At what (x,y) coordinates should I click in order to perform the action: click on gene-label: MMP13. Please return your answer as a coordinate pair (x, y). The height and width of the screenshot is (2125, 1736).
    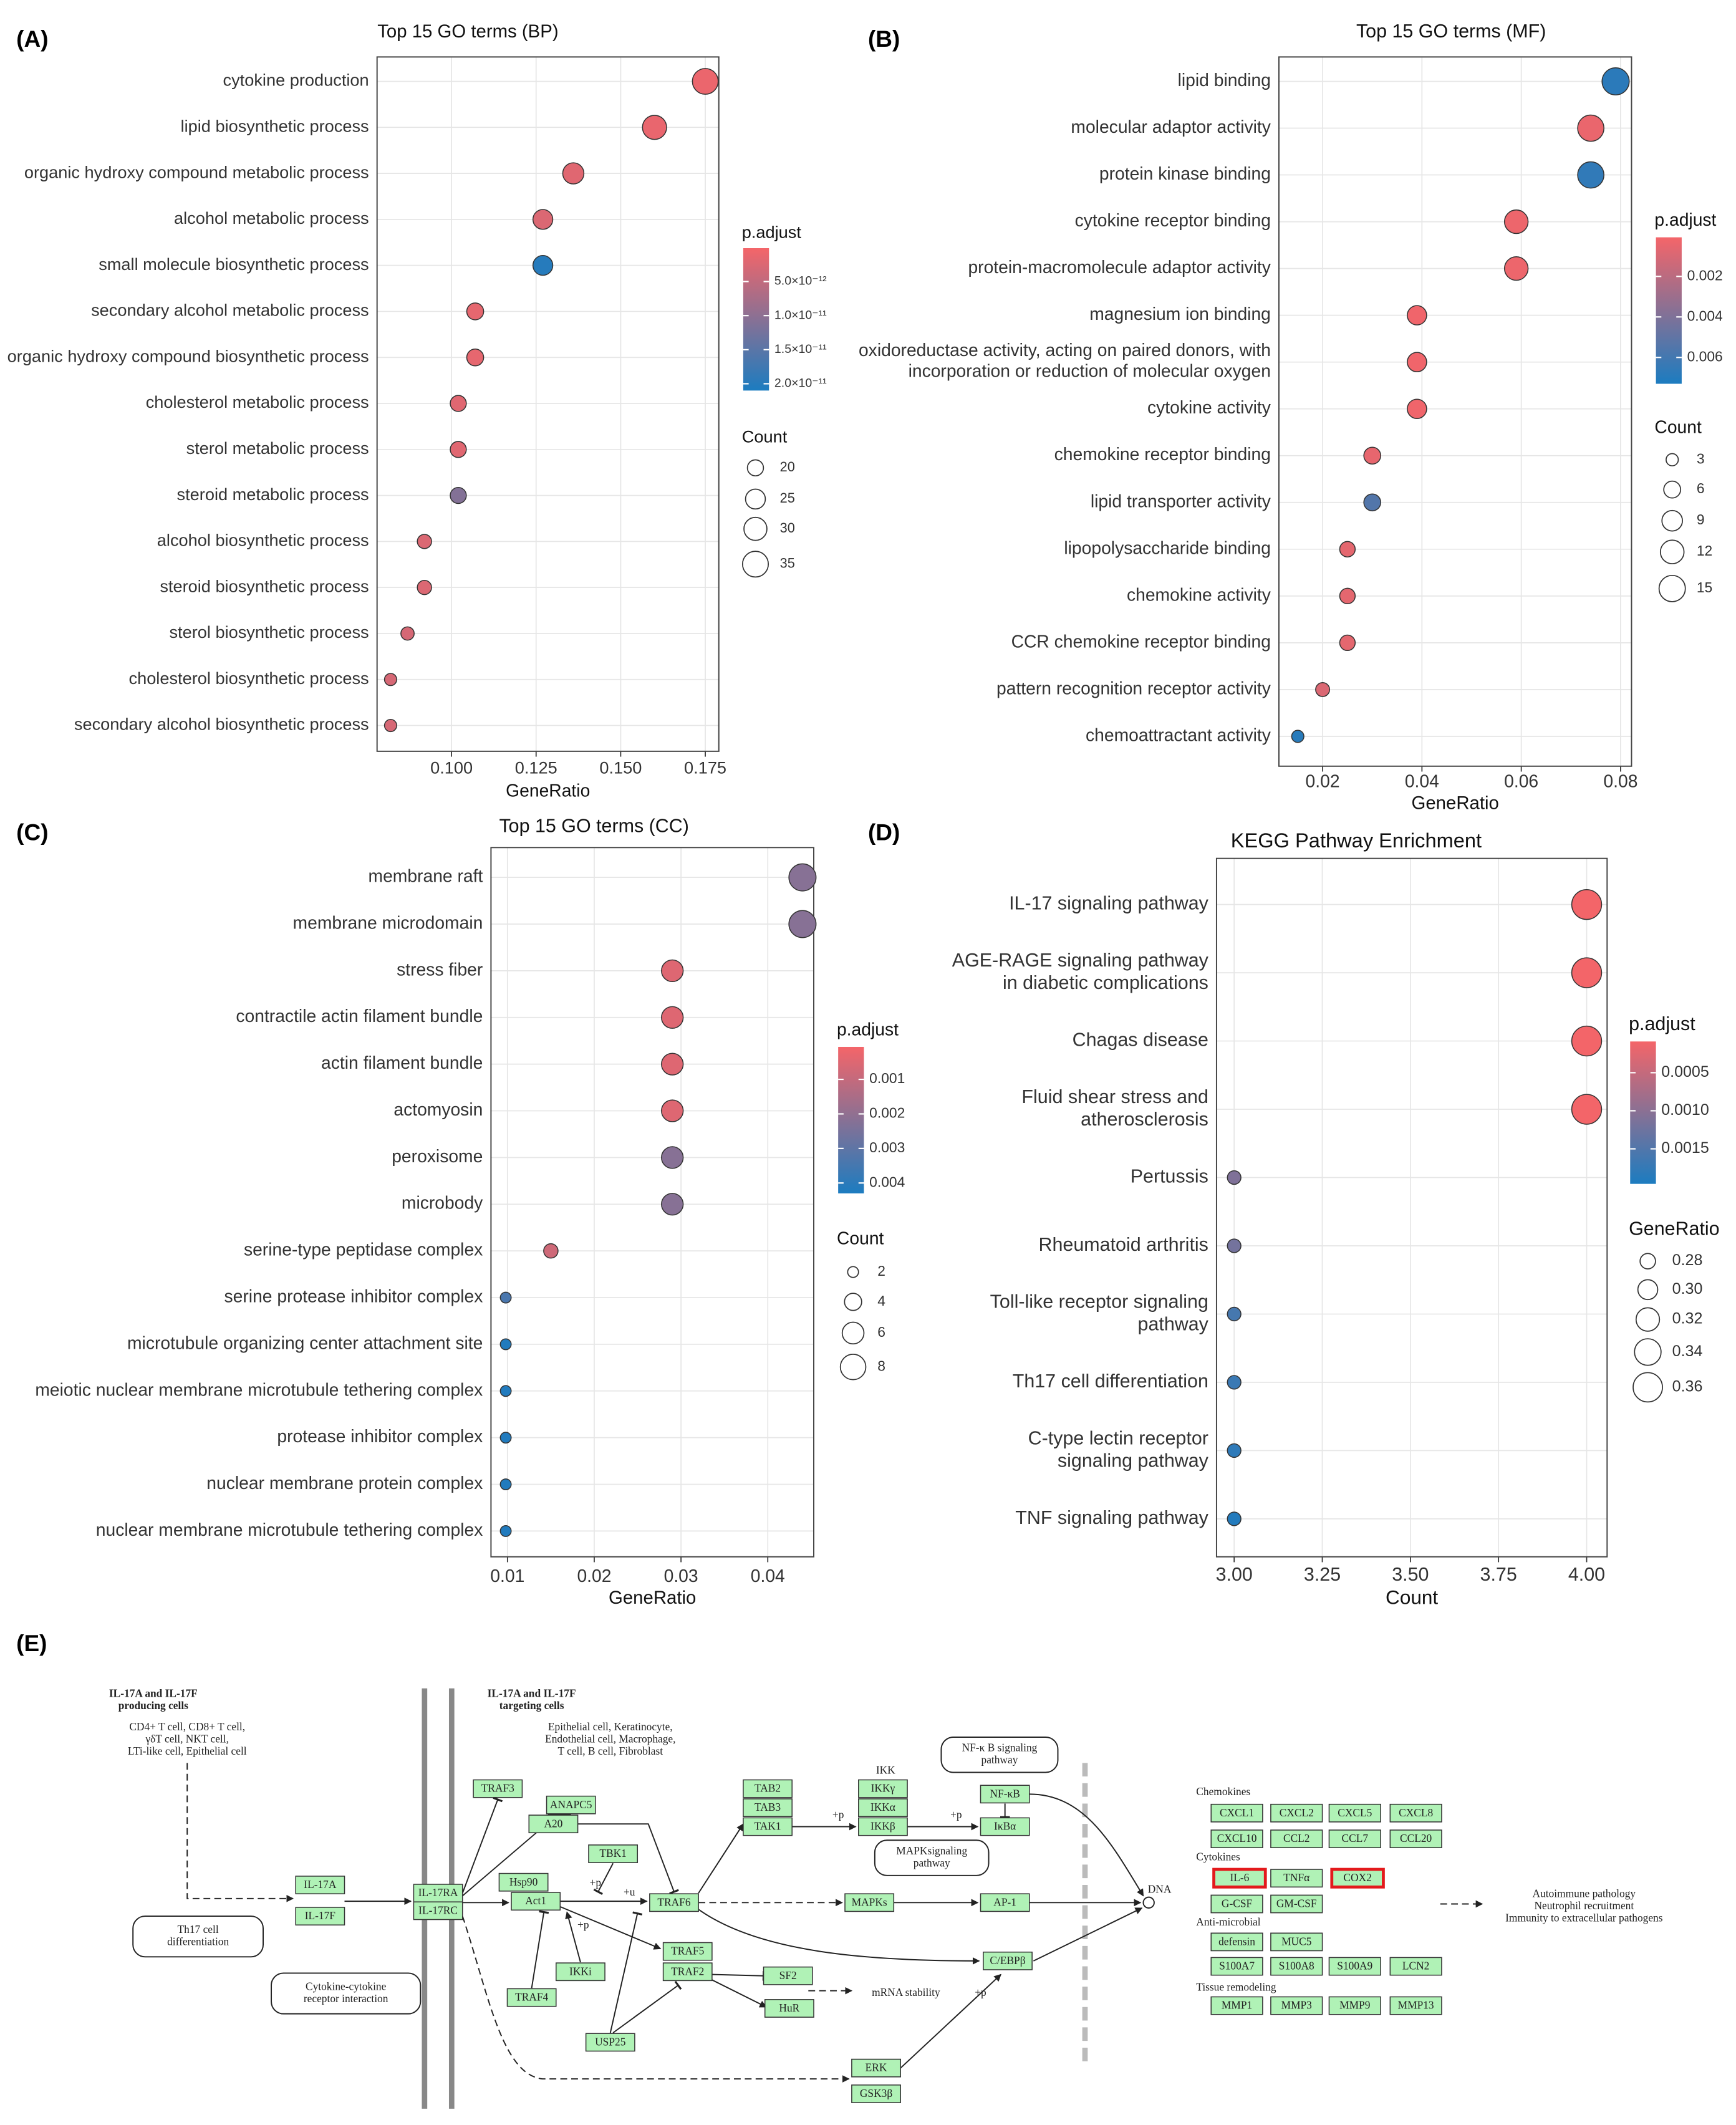
    Looking at the image, I should click on (1416, 2006).